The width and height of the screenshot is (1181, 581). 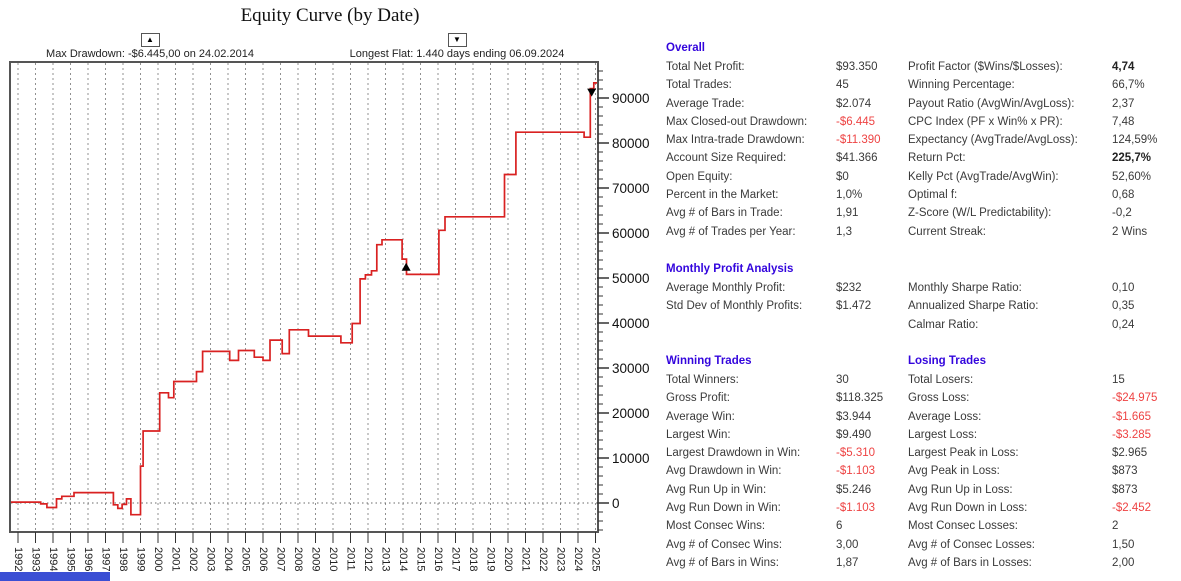 What do you see at coordinates (941, 380) in the screenshot?
I see `stat-label: Total Losers:` at bounding box center [941, 380].